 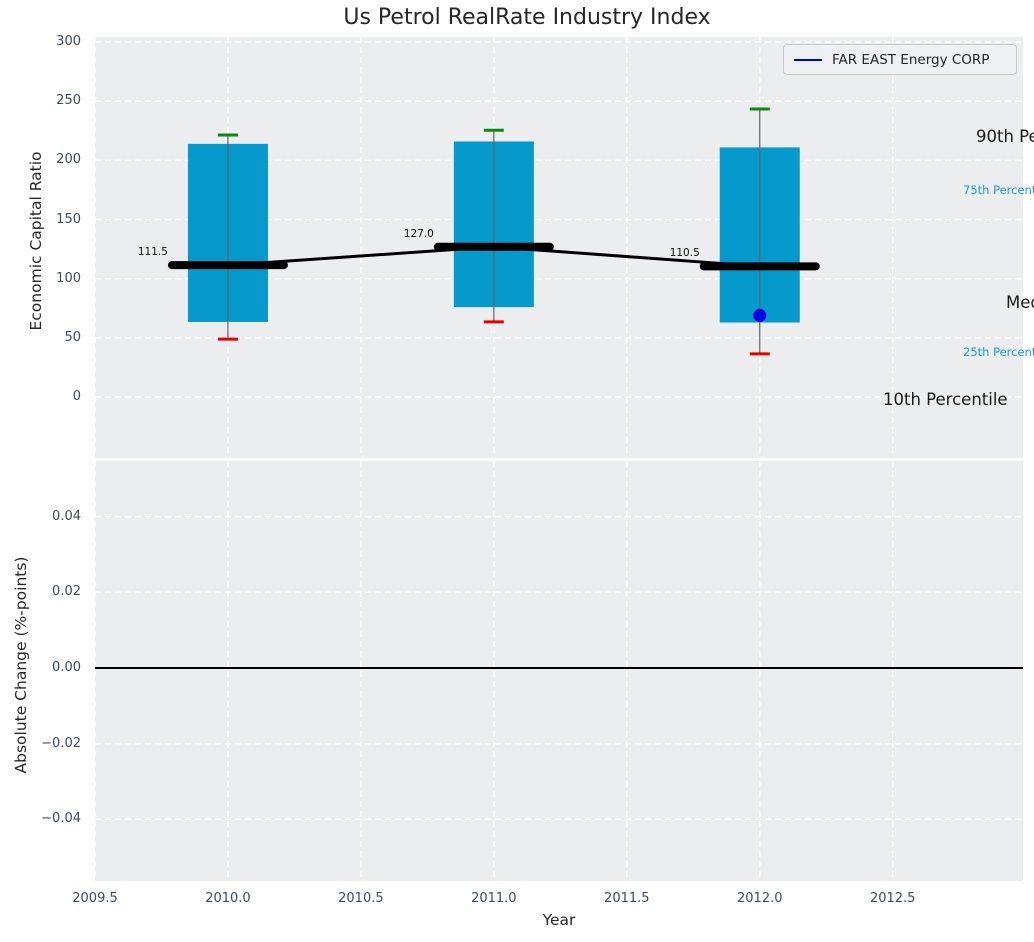 I want to click on y-tick-label: −0.04, so click(x=61, y=819).